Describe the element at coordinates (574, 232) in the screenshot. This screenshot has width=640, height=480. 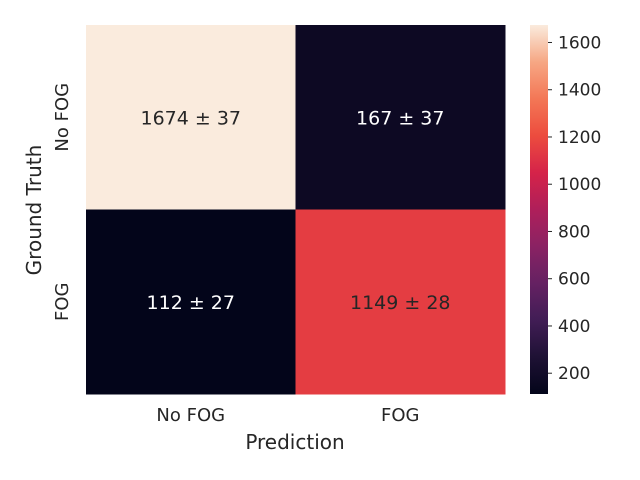
I see `colorbar-tick-label: 800` at that location.